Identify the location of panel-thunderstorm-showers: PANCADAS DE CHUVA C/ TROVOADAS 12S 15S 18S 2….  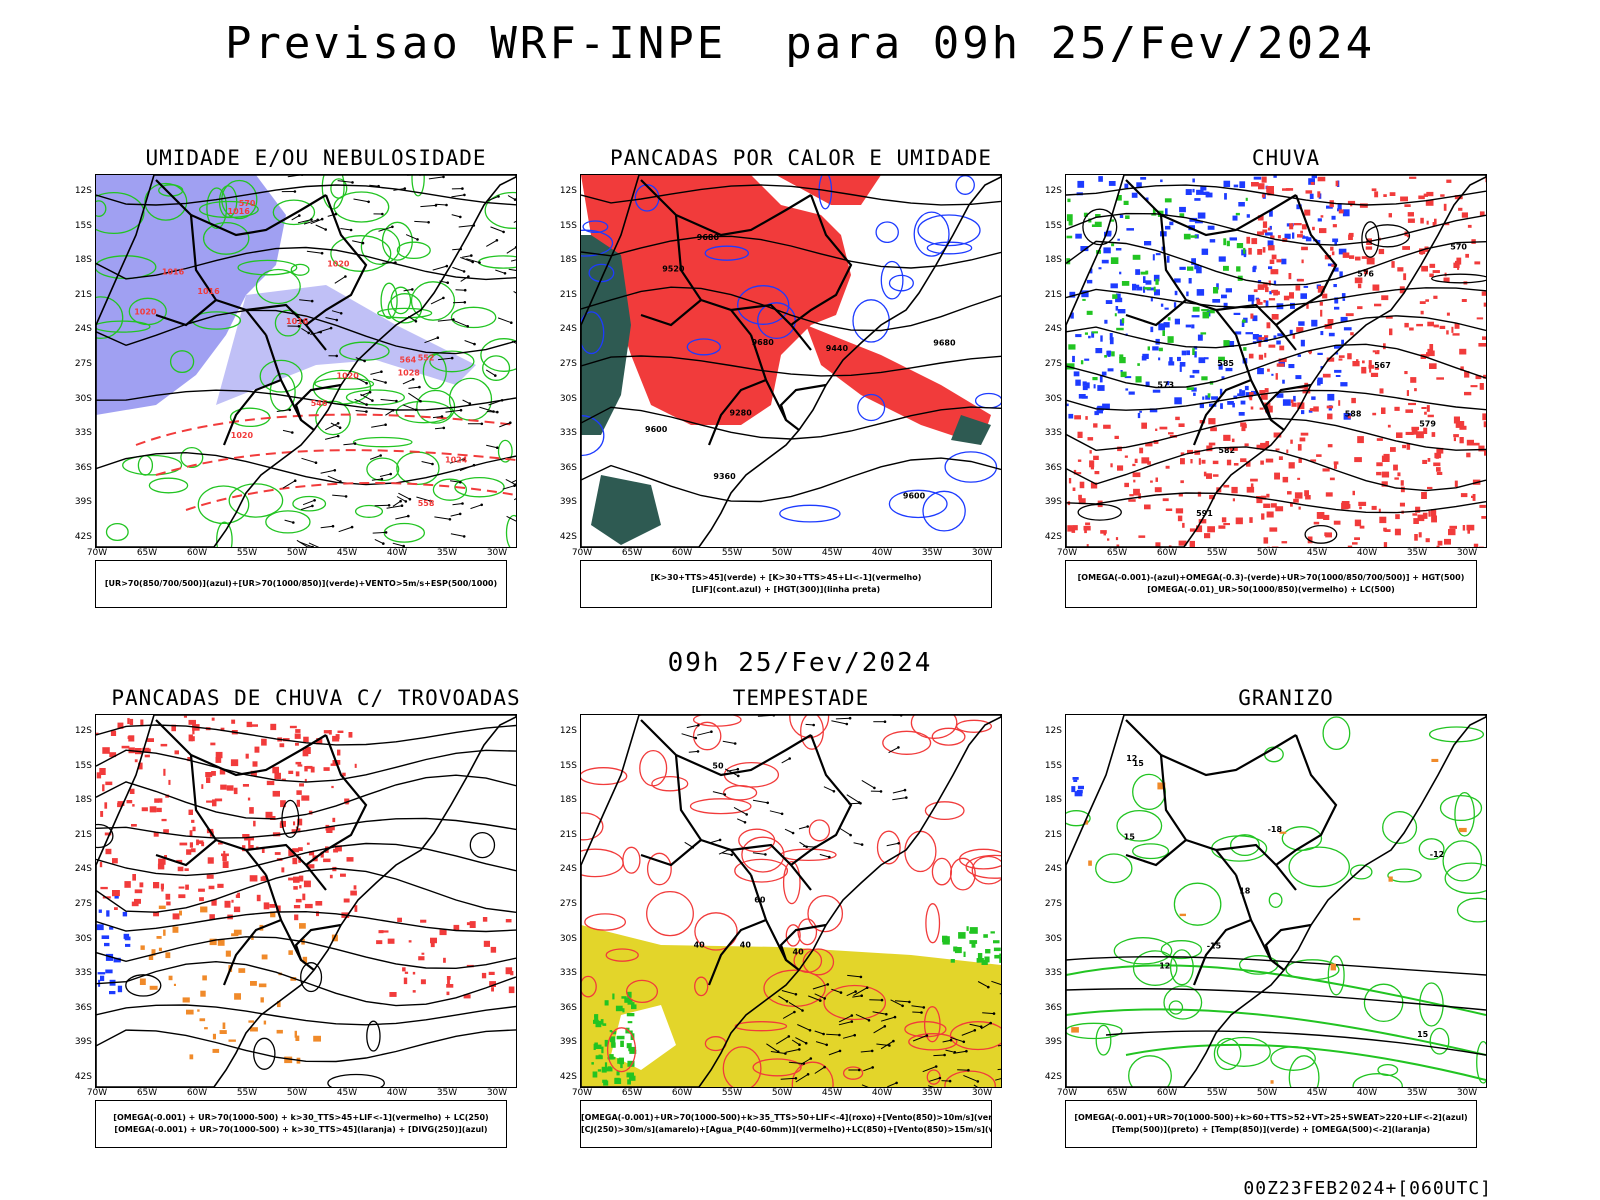
(316, 926).